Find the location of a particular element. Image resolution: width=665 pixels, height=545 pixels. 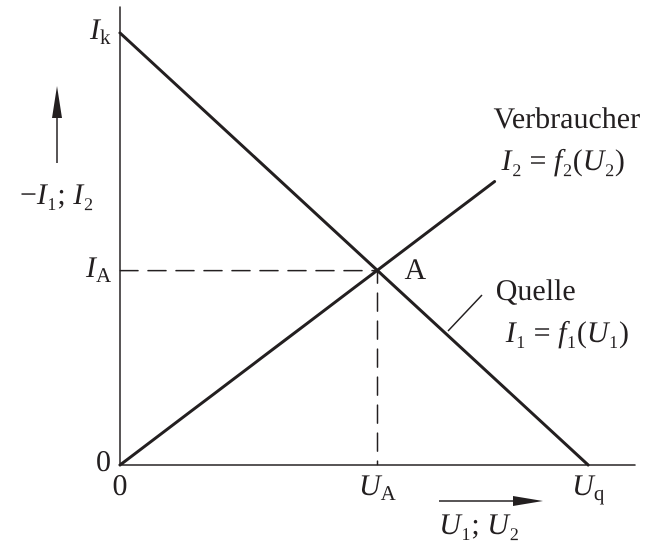

x-tick-label: U$_{A}$ is located at coordinates (377, 487).